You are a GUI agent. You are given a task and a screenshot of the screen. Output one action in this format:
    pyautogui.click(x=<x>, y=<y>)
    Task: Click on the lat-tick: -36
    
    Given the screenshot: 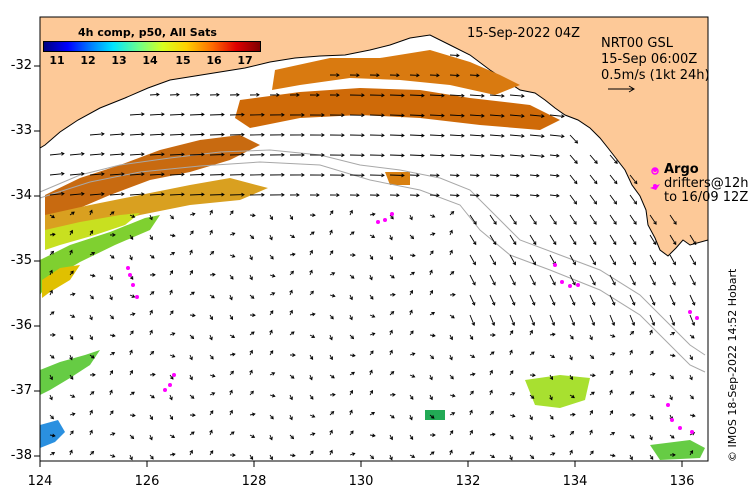 What is the action you would take?
    pyautogui.click(x=21, y=325)
    